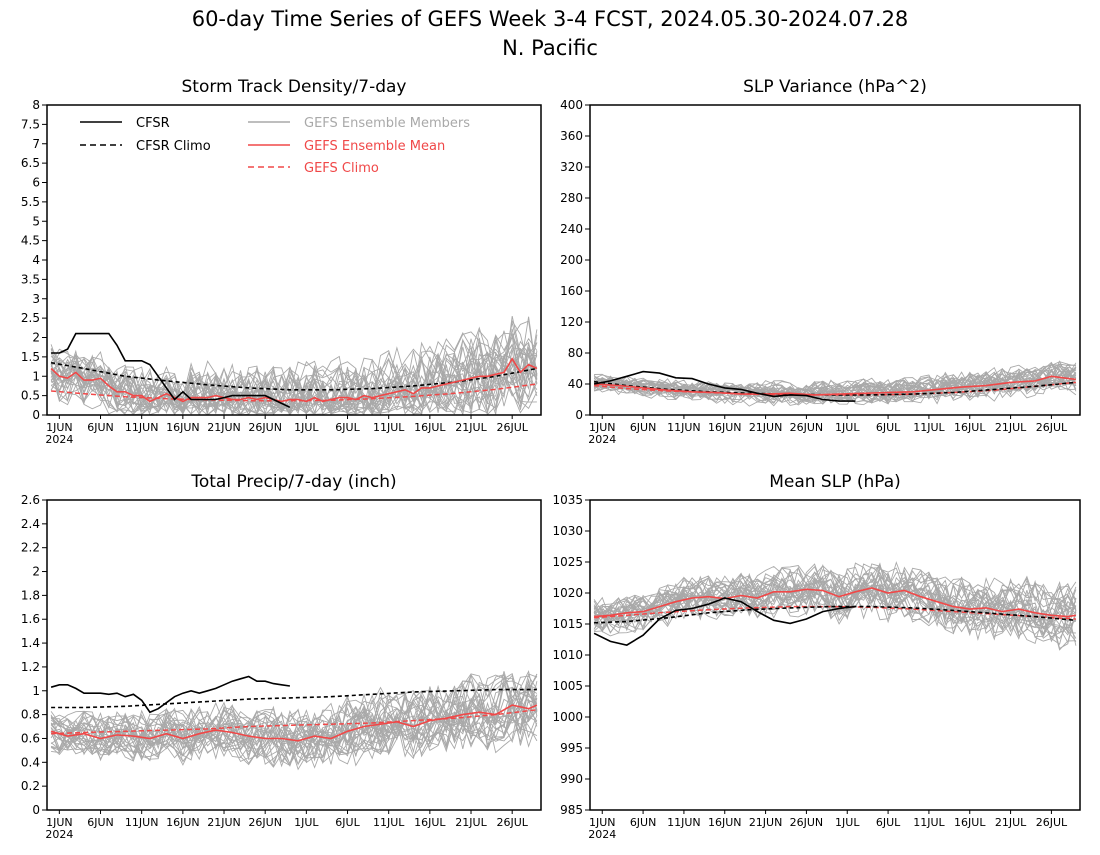 Image resolution: width=1100 pixels, height=855 pixels. Describe the element at coordinates (575, 384) in the screenshot. I see `y-tick-label: 40` at that location.